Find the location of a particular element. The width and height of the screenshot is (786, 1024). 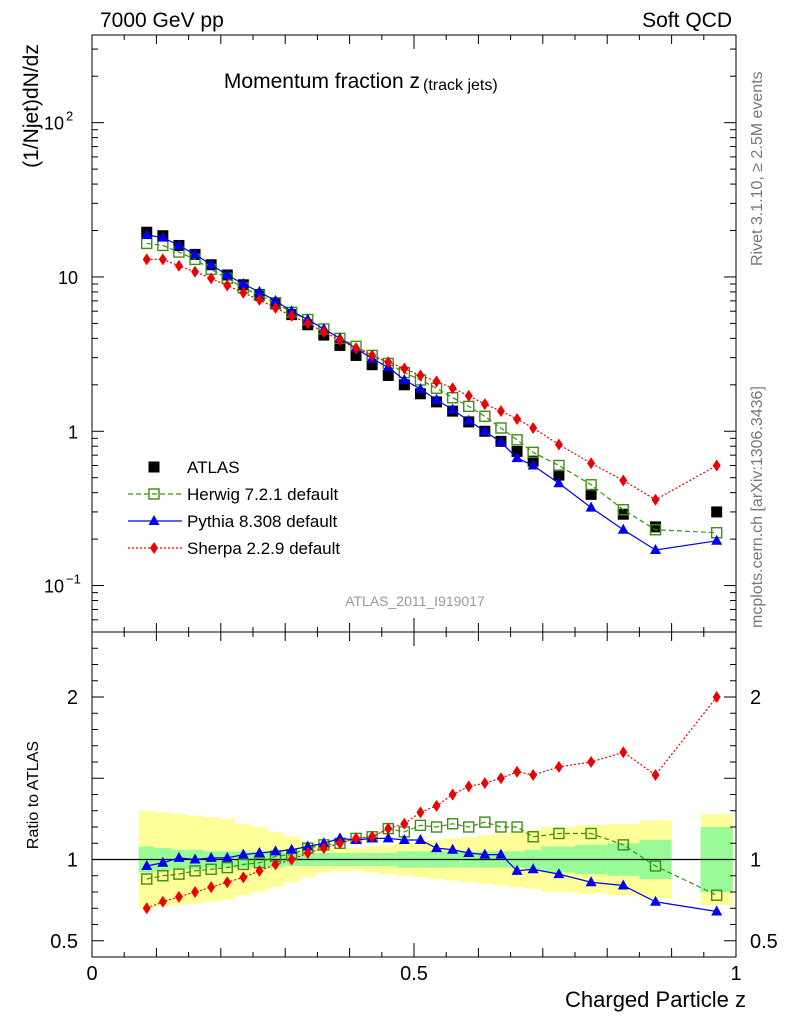

analysis-tag: ATLAS_2011_I919017 is located at coordinates (415, 601).